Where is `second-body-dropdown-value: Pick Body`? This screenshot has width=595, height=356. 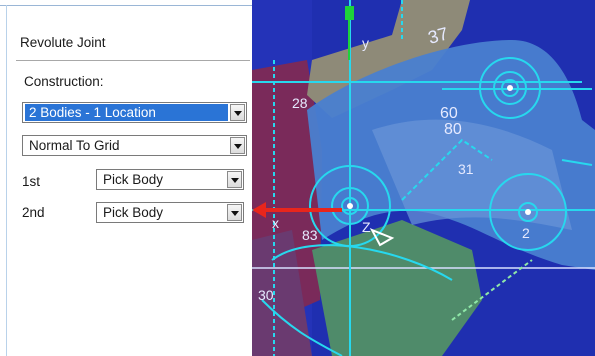 second-body-dropdown-value: Pick Body is located at coordinates (133, 212).